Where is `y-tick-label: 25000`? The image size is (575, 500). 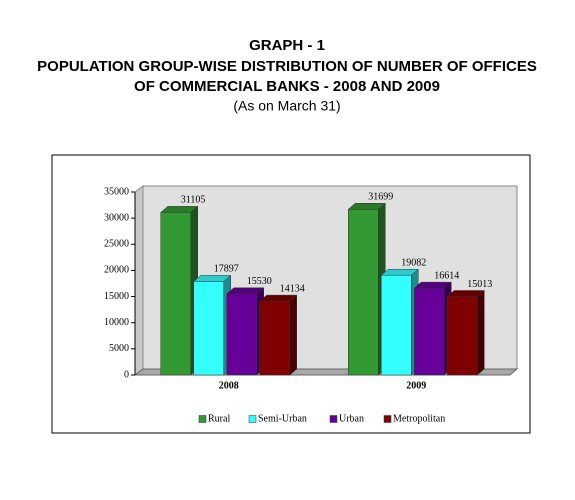
y-tick-label: 25000 is located at coordinates (116, 244).